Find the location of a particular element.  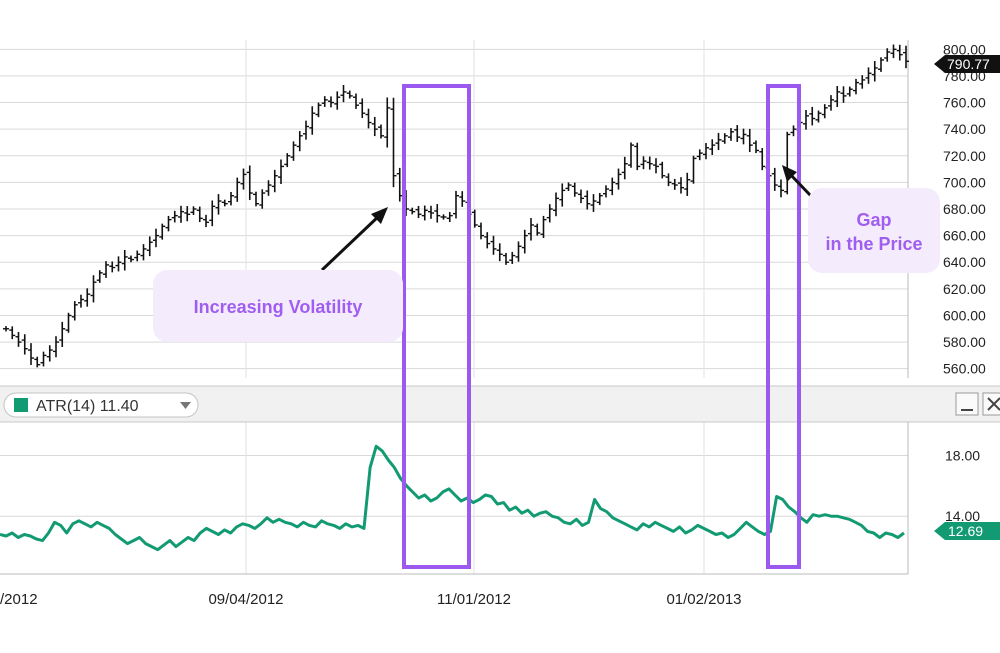

price-tick-label: 760.00 is located at coordinates (964, 103).